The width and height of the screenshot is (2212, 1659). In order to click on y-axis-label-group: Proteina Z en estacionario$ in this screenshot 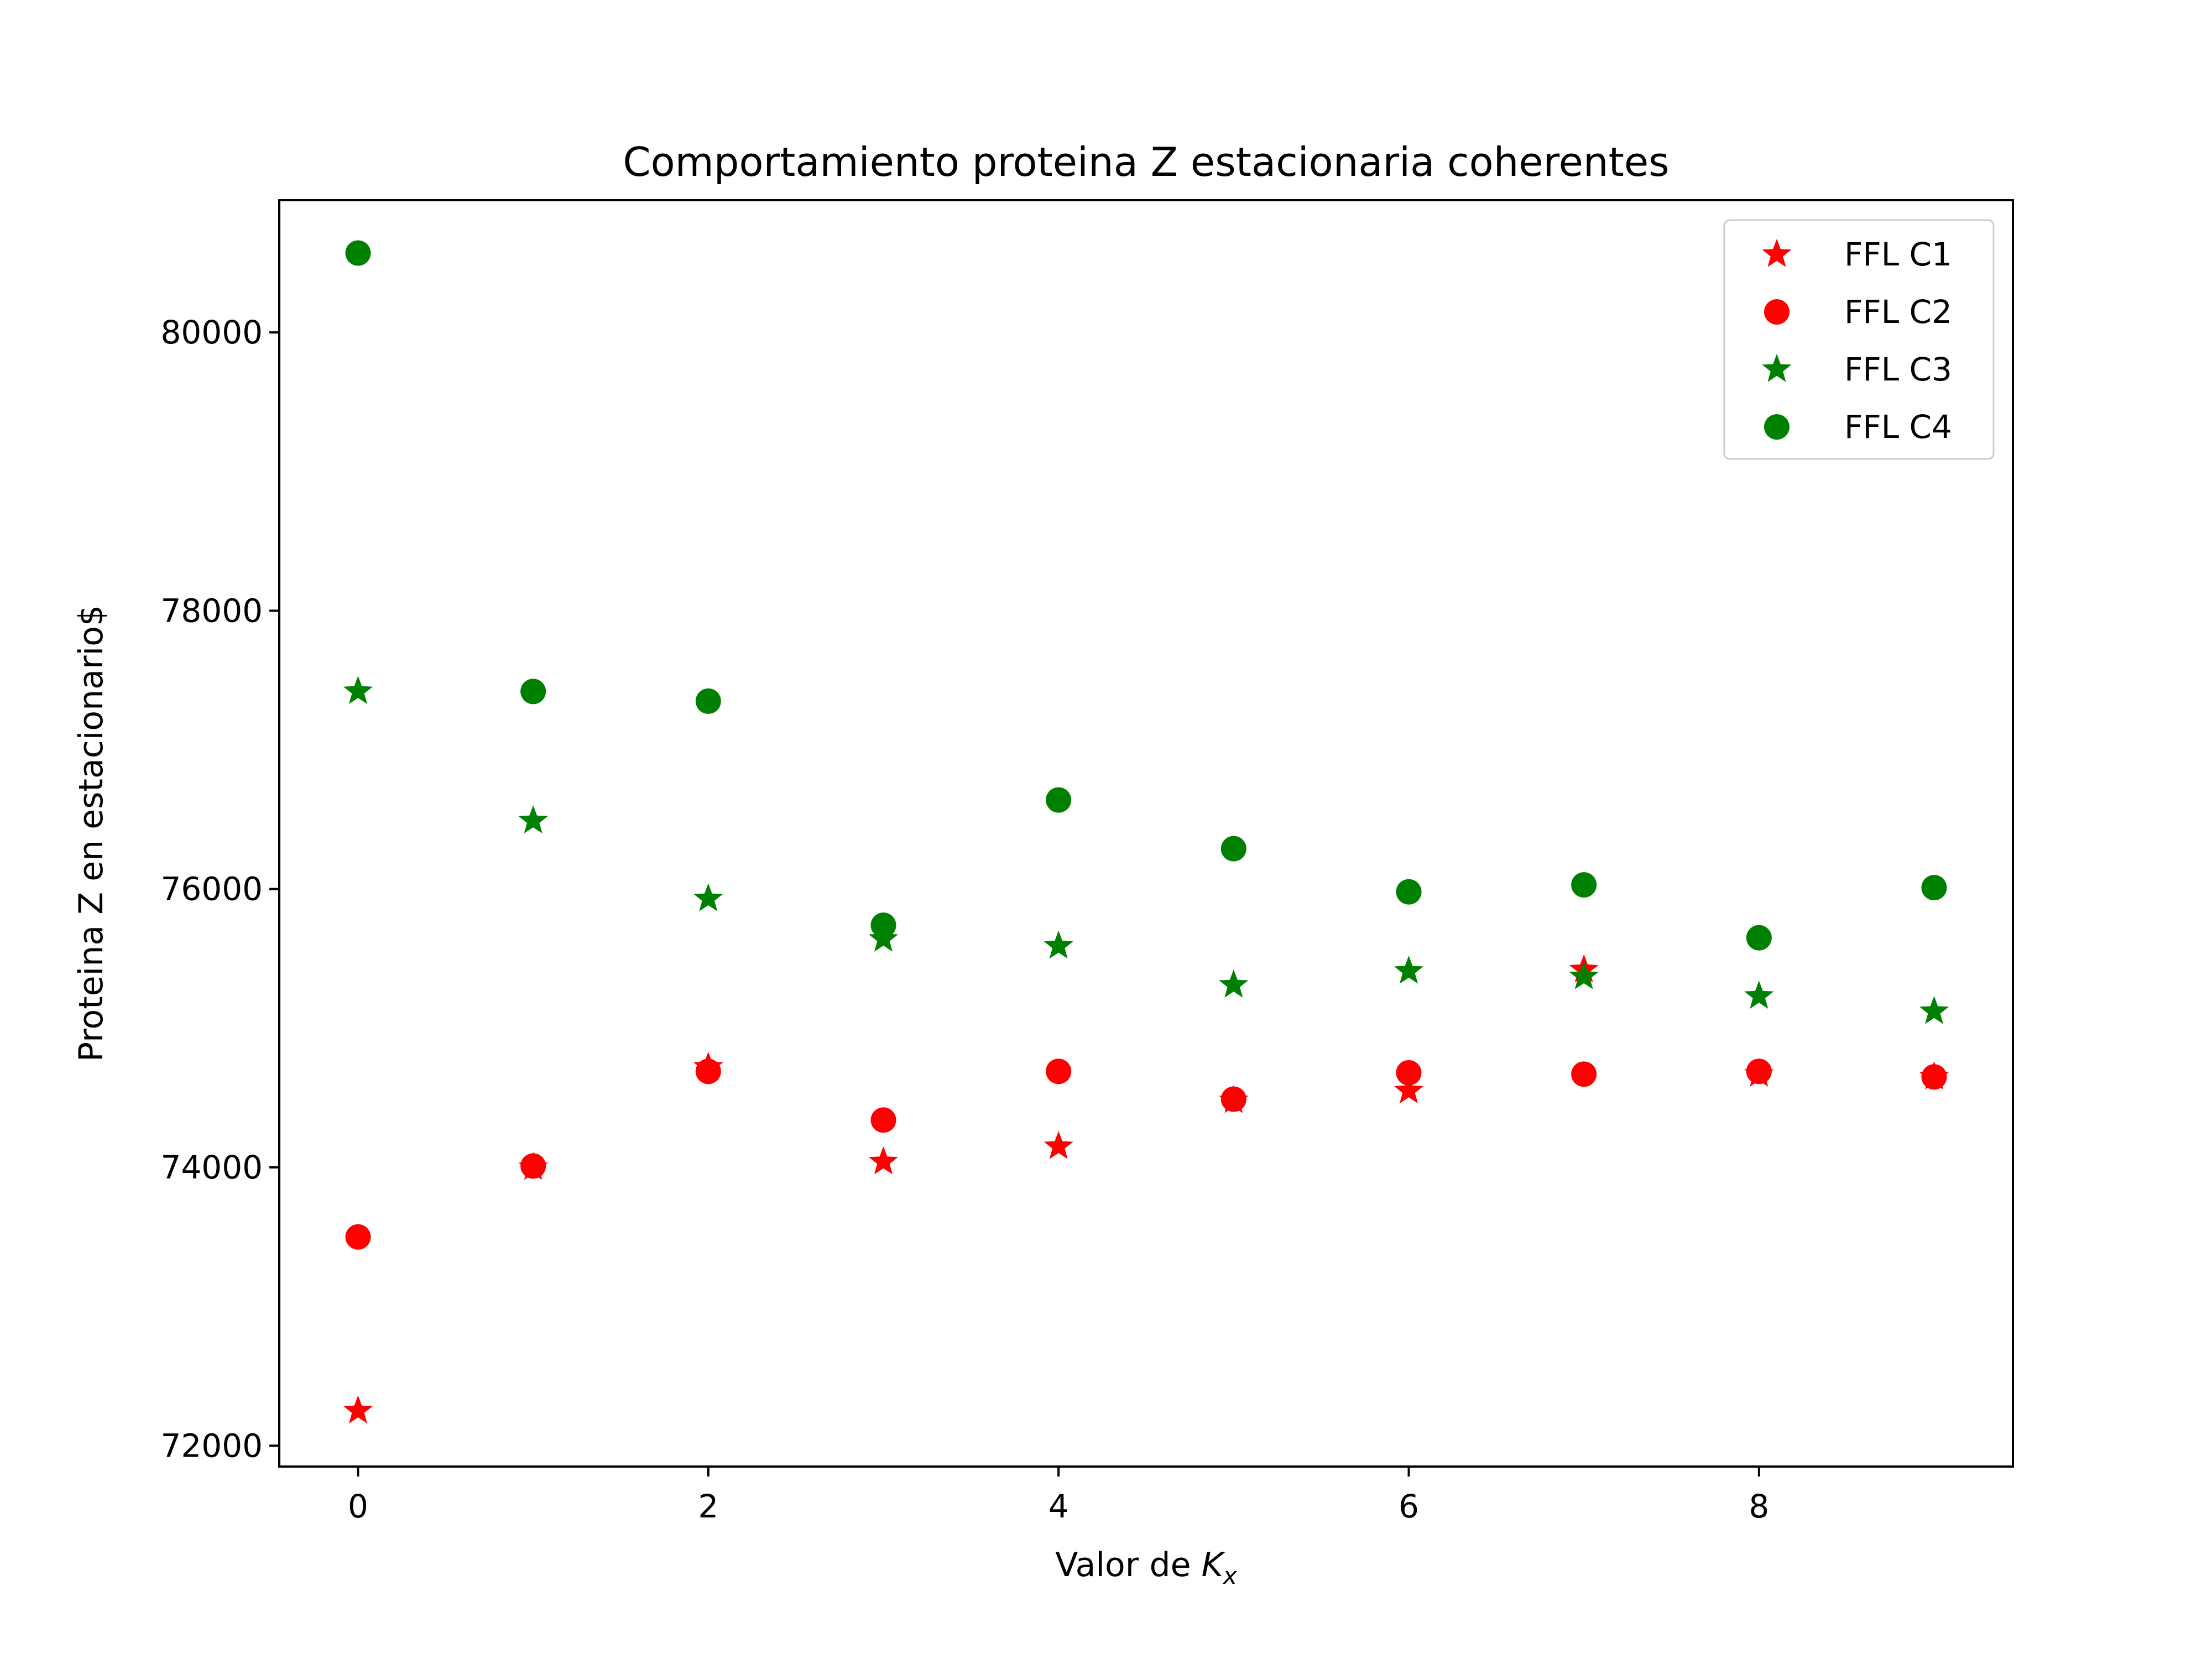, I will do `click(92, 834)`.